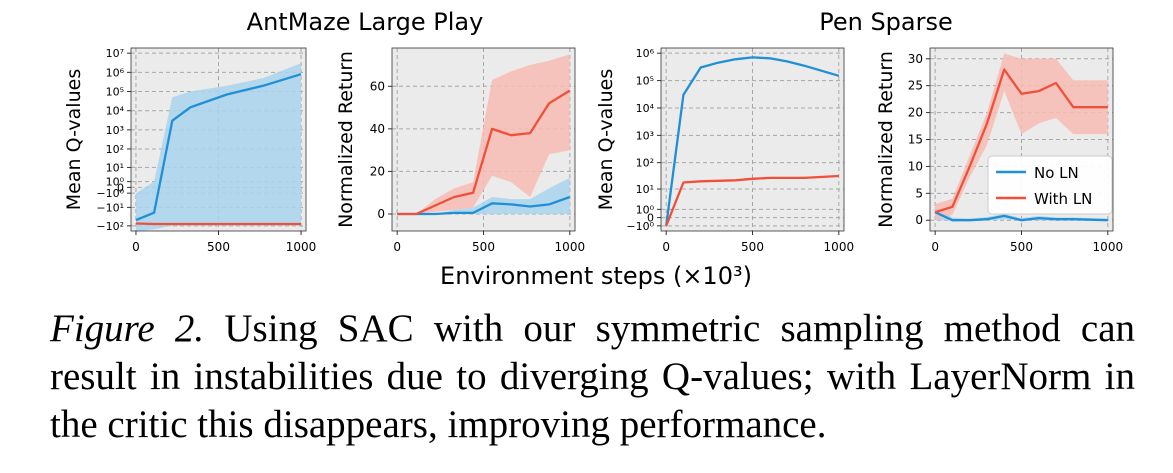  I want to click on p0-ytick-label-8: 10⁴, so click(115, 111).